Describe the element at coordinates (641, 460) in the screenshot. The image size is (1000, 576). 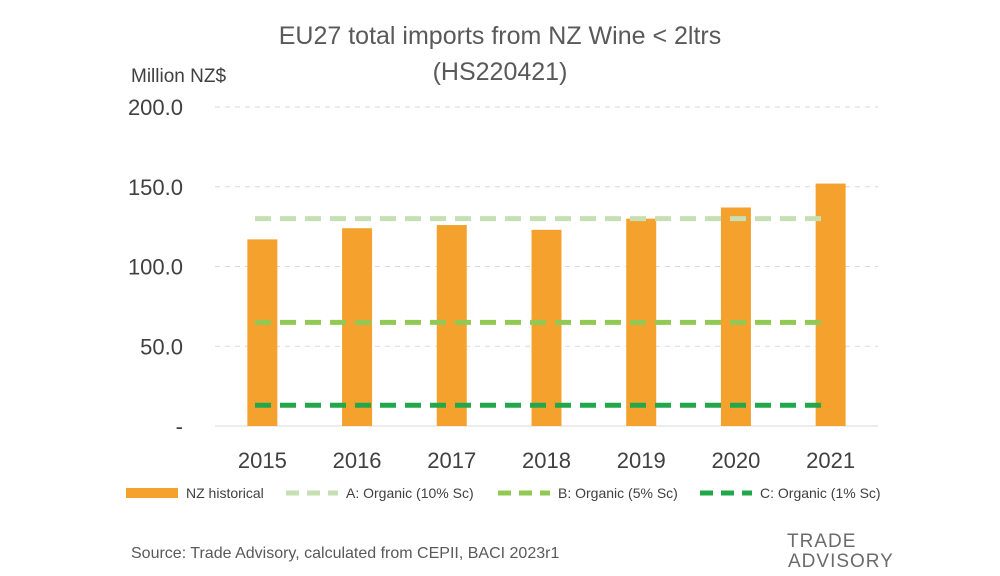
I see `x-tick-label: 2019` at that location.